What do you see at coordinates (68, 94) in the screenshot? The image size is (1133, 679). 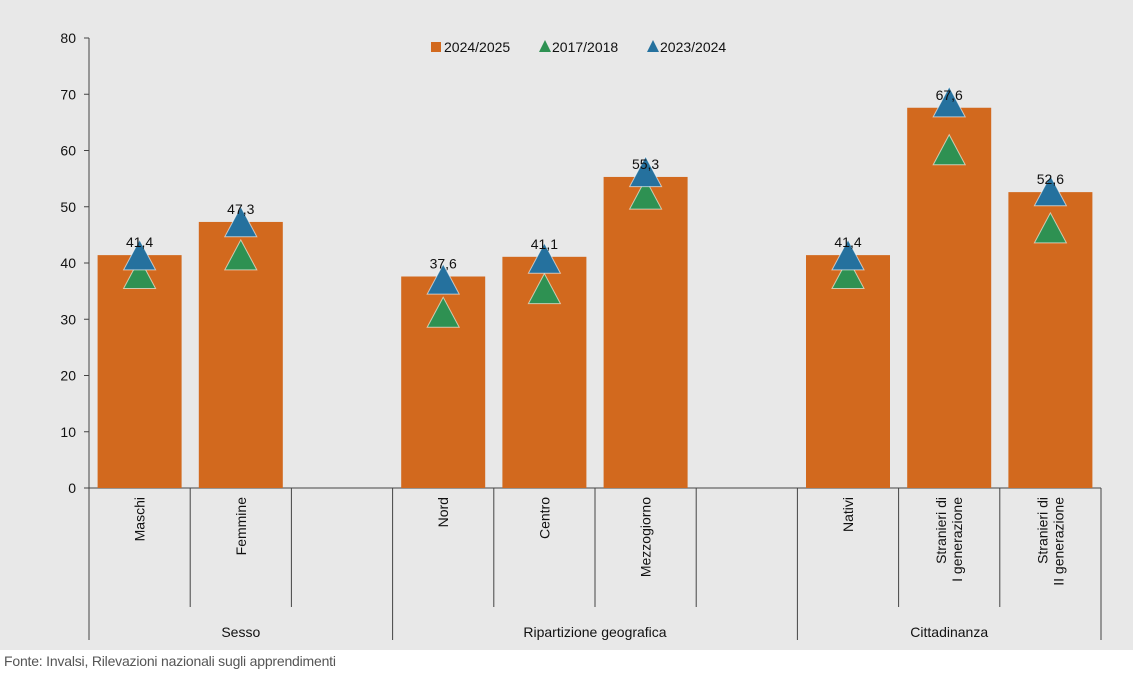 I see `y-tick-label: 70` at bounding box center [68, 94].